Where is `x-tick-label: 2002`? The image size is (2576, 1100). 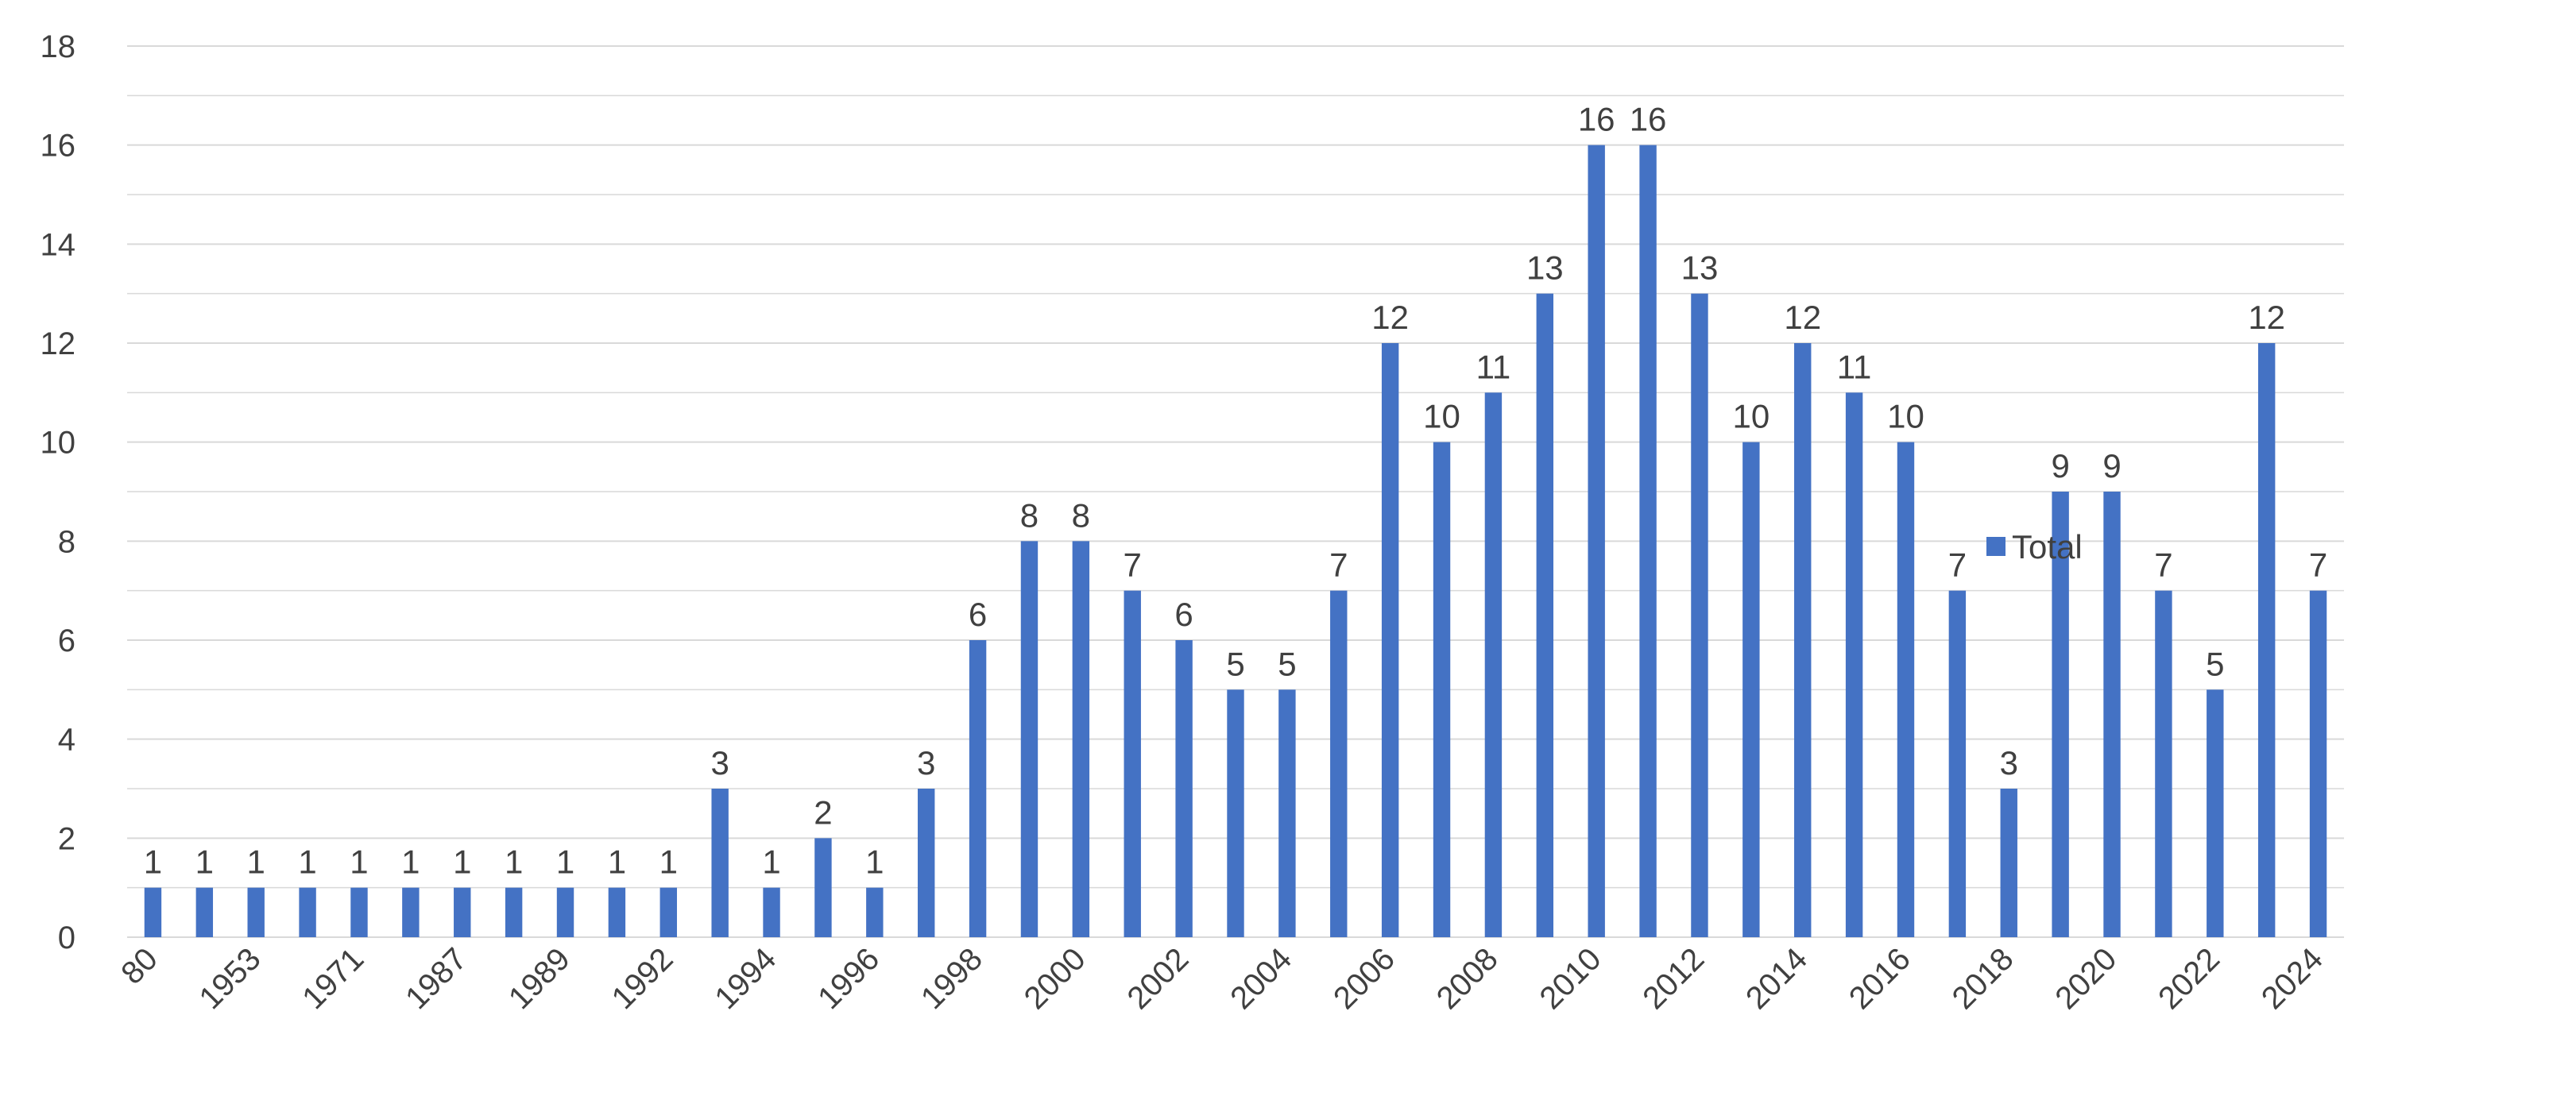 x-tick-label: 2002 is located at coordinates (1157, 978).